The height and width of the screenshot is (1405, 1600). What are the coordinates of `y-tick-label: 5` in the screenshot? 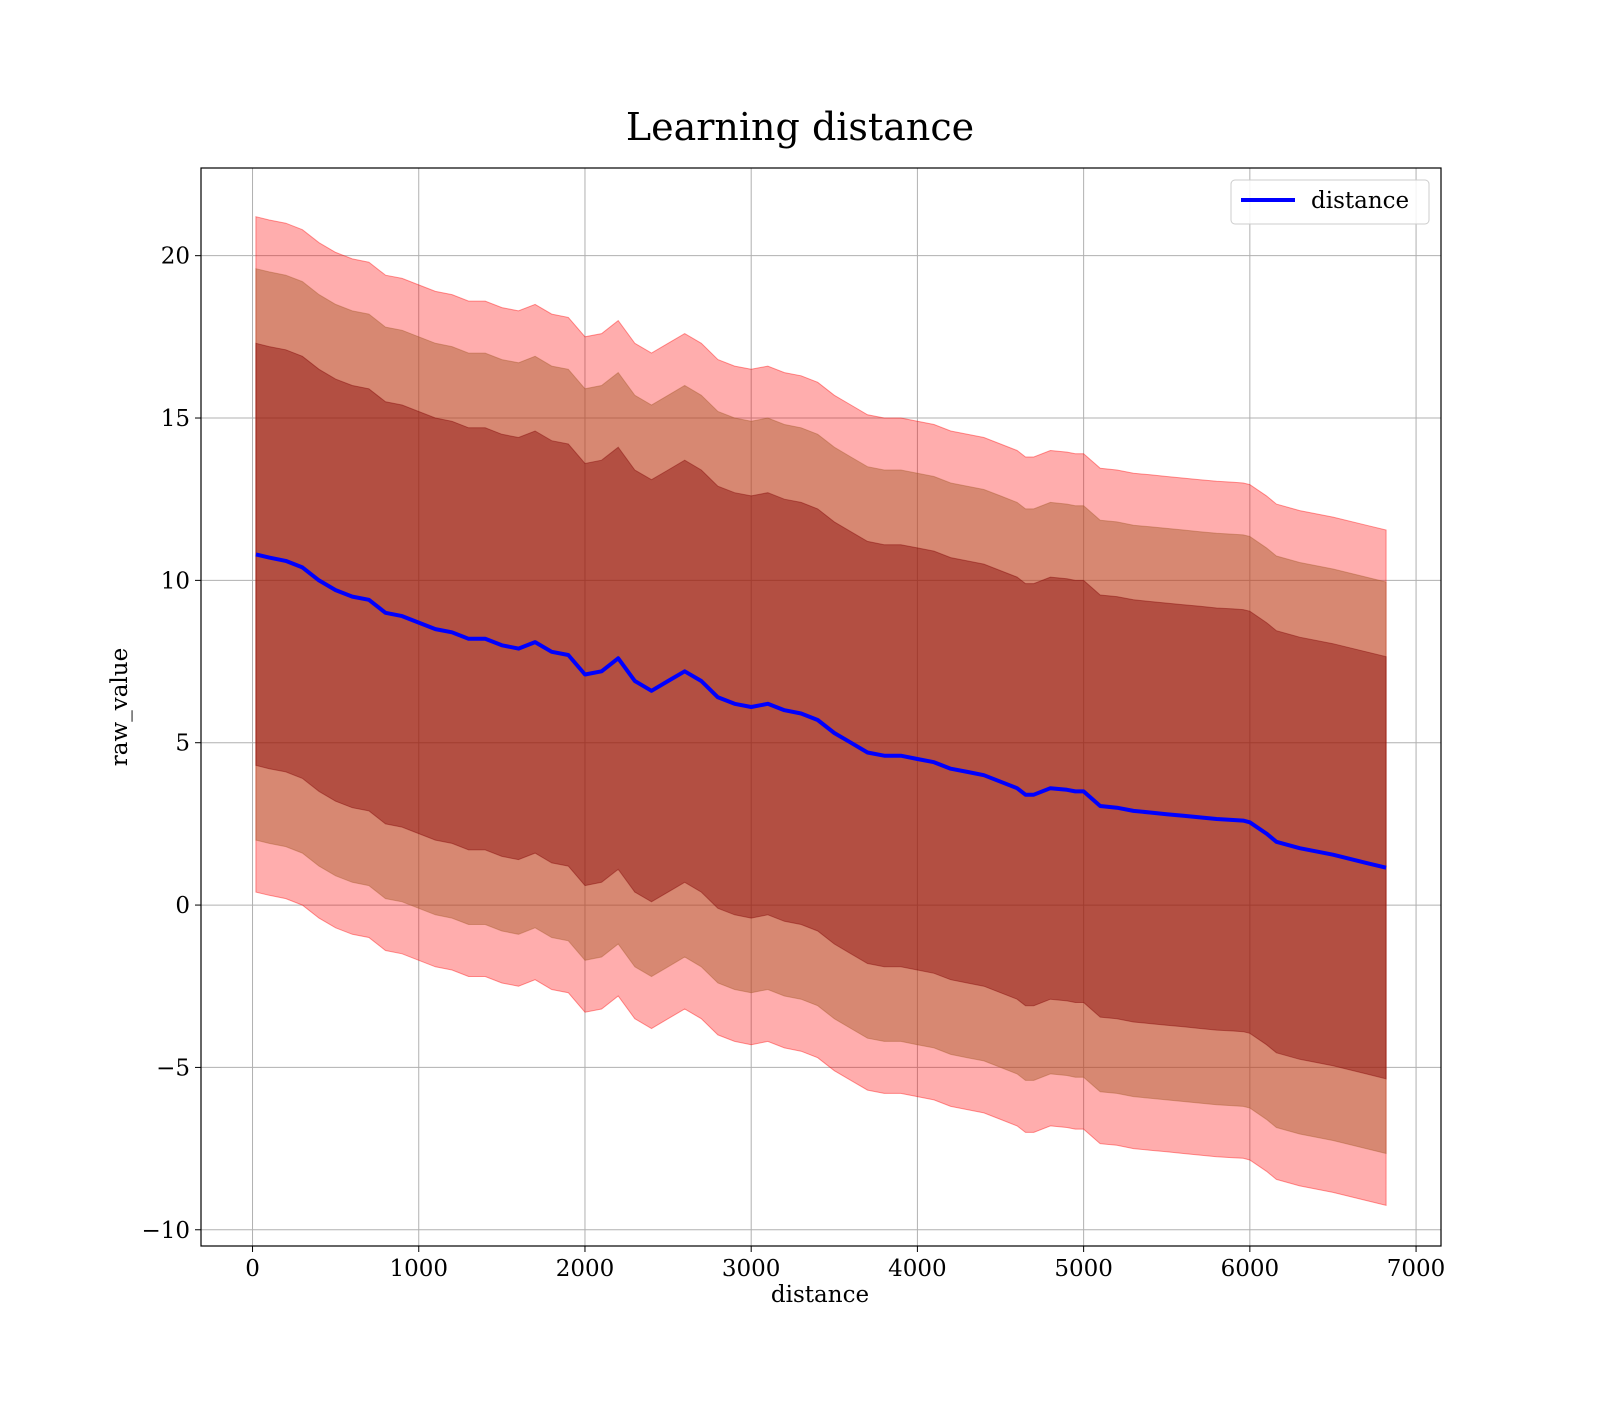 It's located at (182, 744).